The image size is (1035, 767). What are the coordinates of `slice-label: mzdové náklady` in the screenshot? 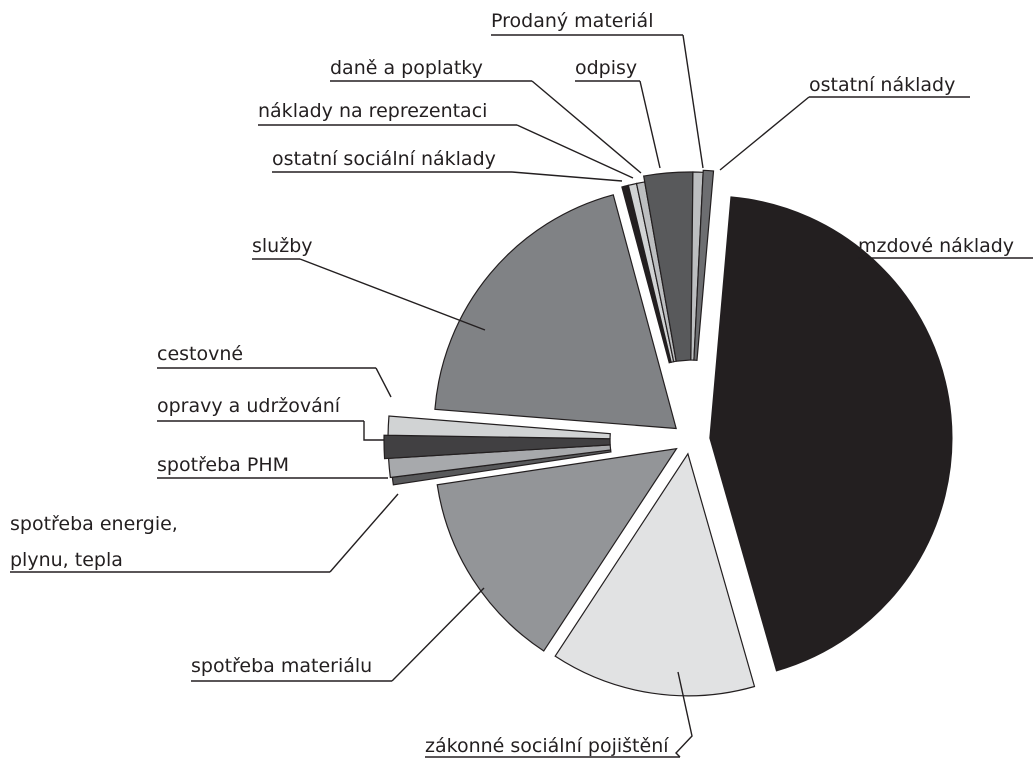 It's located at (936, 246).